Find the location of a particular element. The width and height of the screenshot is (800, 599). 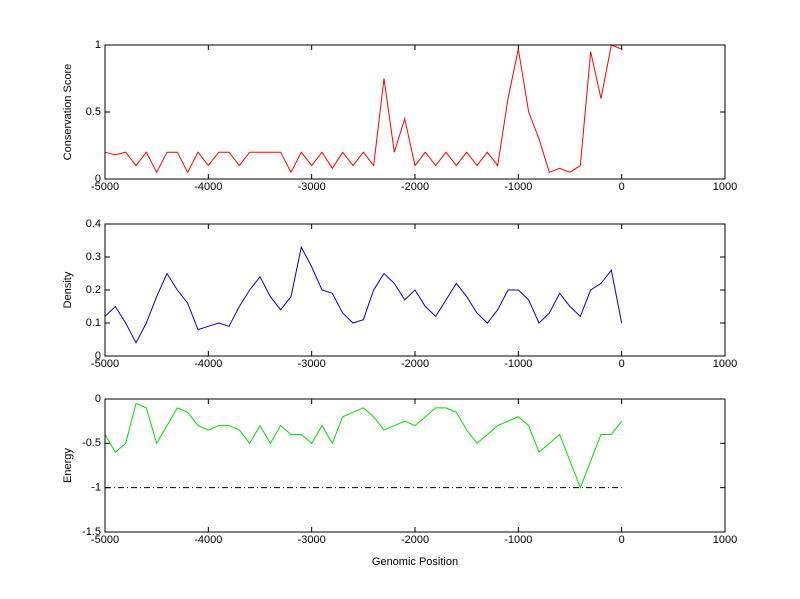

y-tick-label: 0.2 is located at coordinates (93, 290).